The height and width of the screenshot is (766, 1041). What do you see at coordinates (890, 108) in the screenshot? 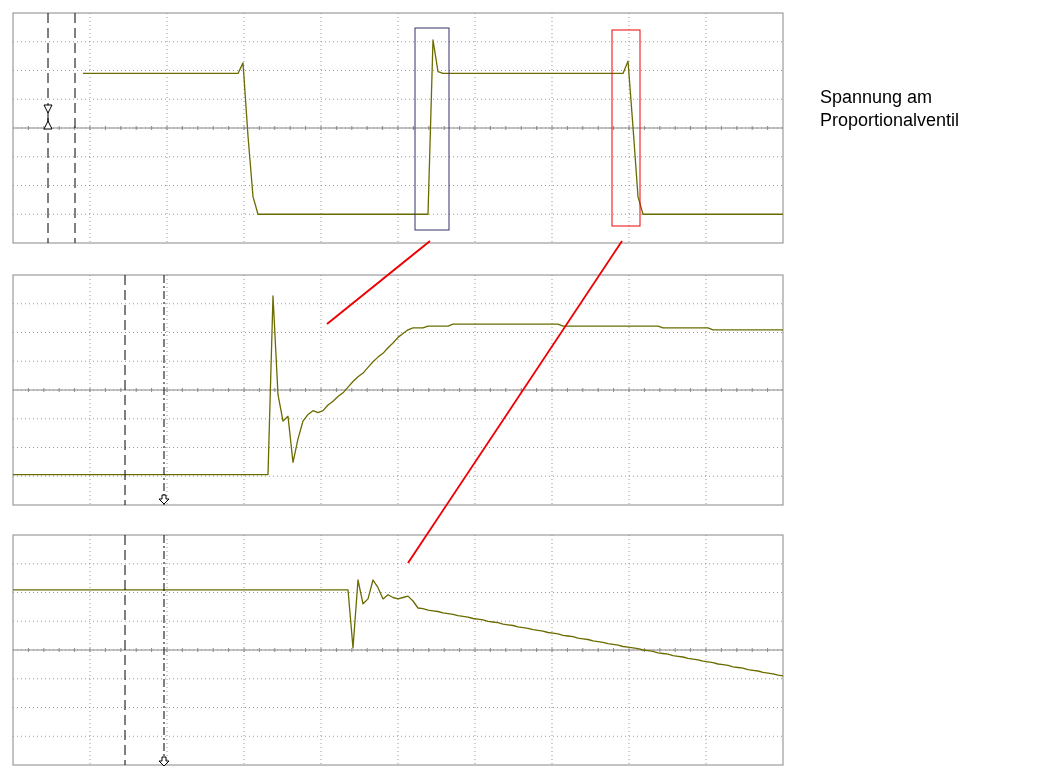
I see `text: Spannung am Proportionalventil` at bounding box center [890, 108].